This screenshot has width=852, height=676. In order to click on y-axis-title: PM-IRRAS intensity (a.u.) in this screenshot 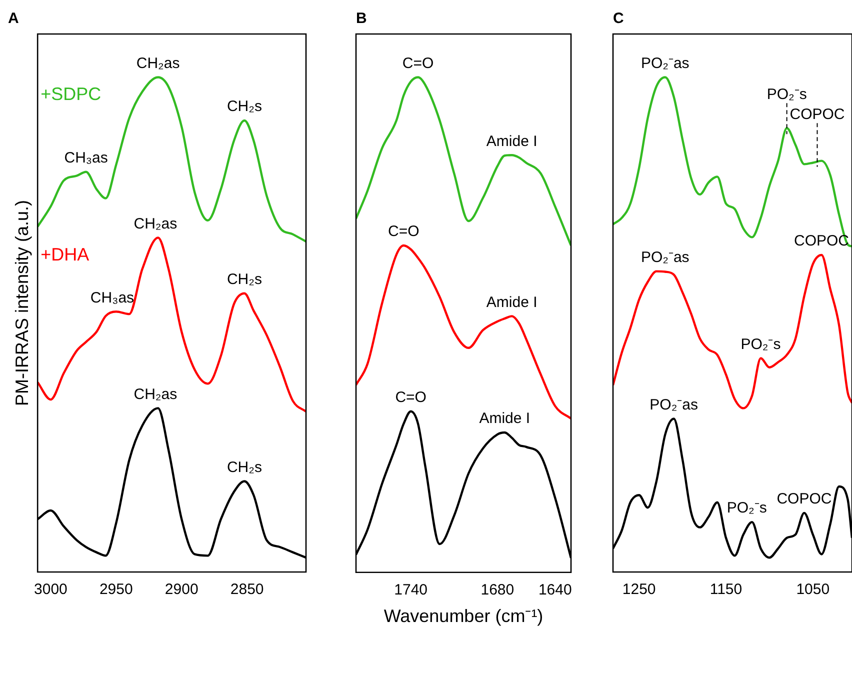, I will do `click(22, 303)`.